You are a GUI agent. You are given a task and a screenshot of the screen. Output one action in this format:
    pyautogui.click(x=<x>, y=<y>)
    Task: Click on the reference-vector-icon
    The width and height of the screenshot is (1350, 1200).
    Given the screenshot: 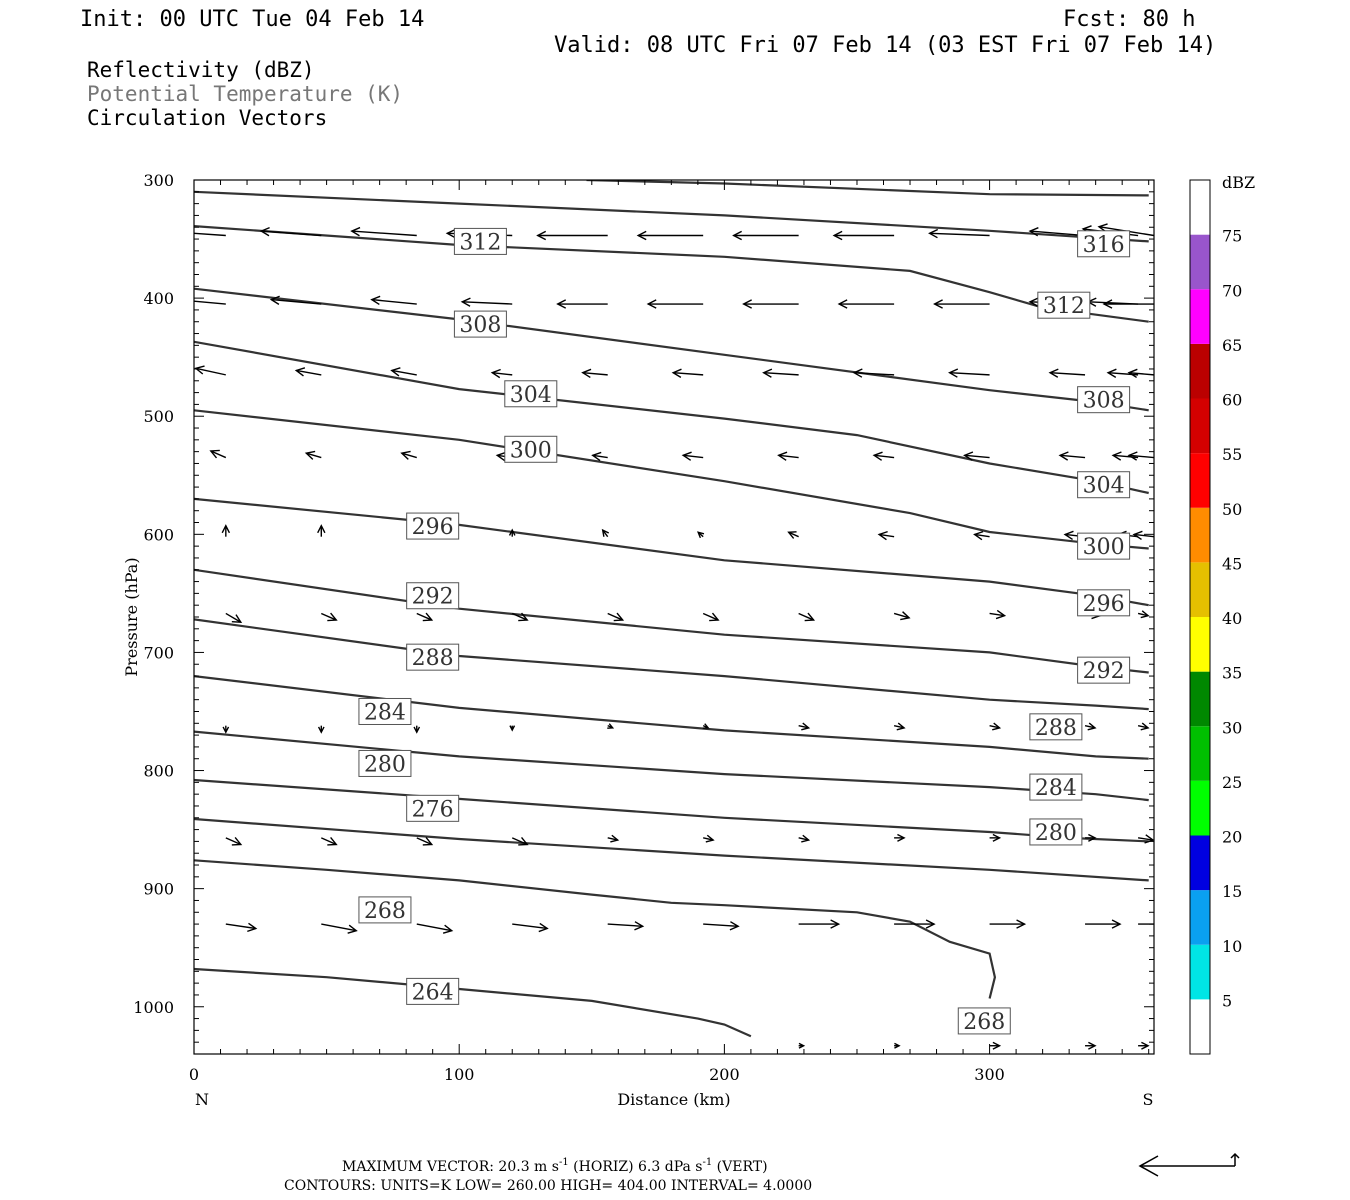 What is the action you would take?
    pyautogui.click(x=1189, y=1164)
    